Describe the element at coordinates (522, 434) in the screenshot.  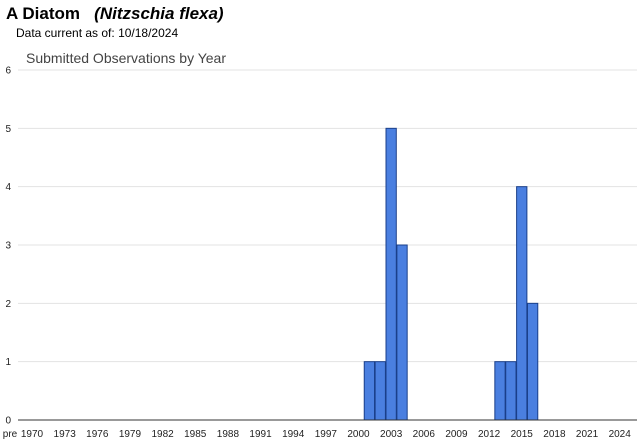
I see `x-tick-label: 2015` at that location.